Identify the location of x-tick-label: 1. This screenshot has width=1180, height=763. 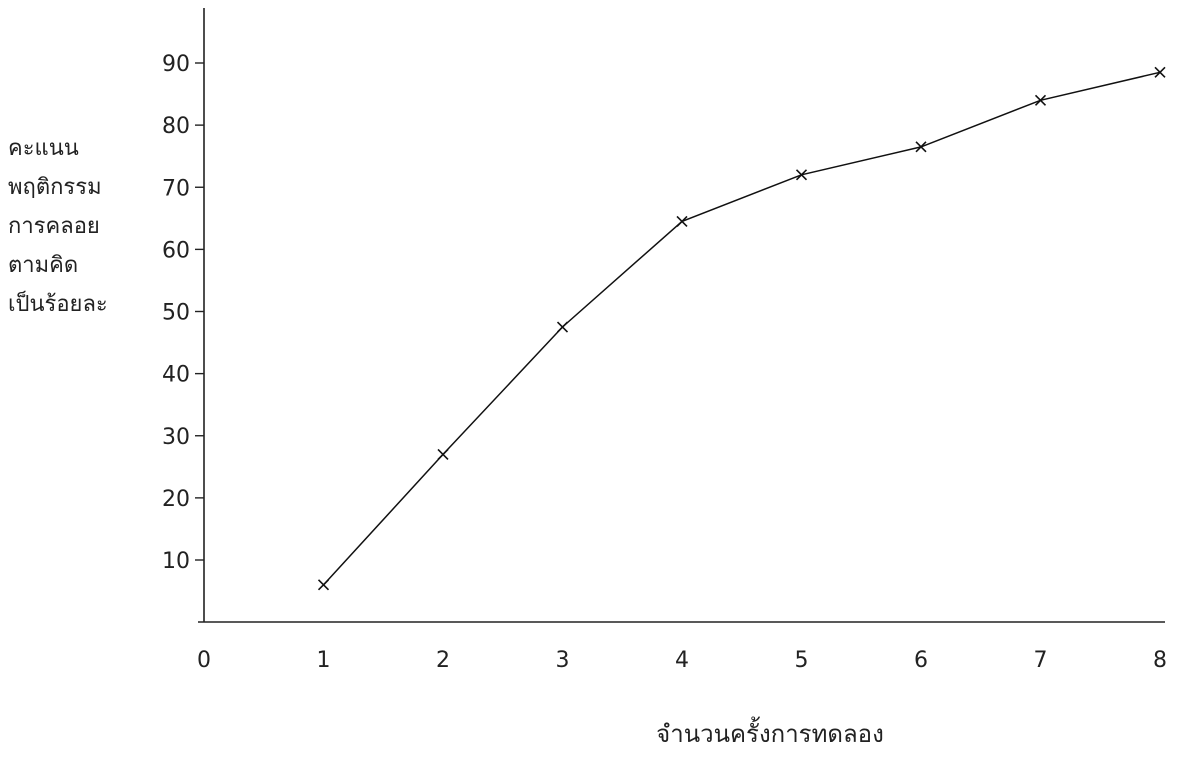
(324, 660).